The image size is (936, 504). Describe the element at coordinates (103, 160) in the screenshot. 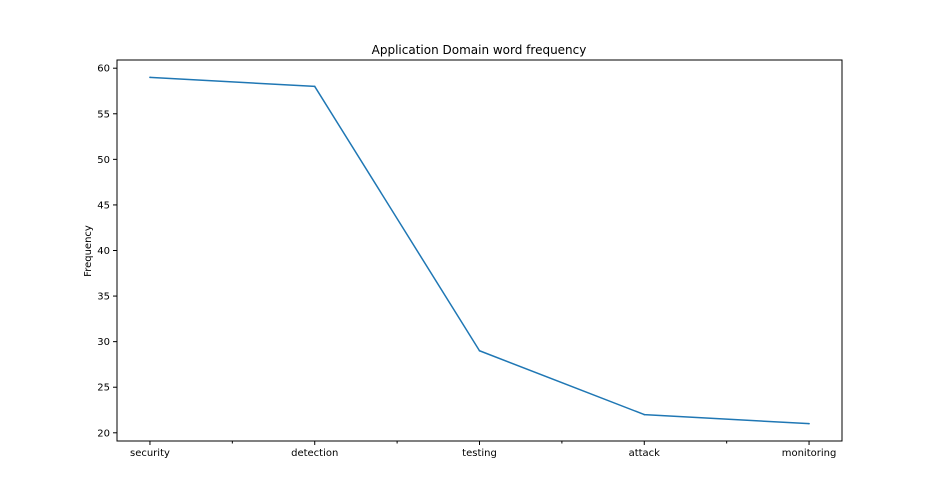

I see `y-tick-label: 50` at that location.